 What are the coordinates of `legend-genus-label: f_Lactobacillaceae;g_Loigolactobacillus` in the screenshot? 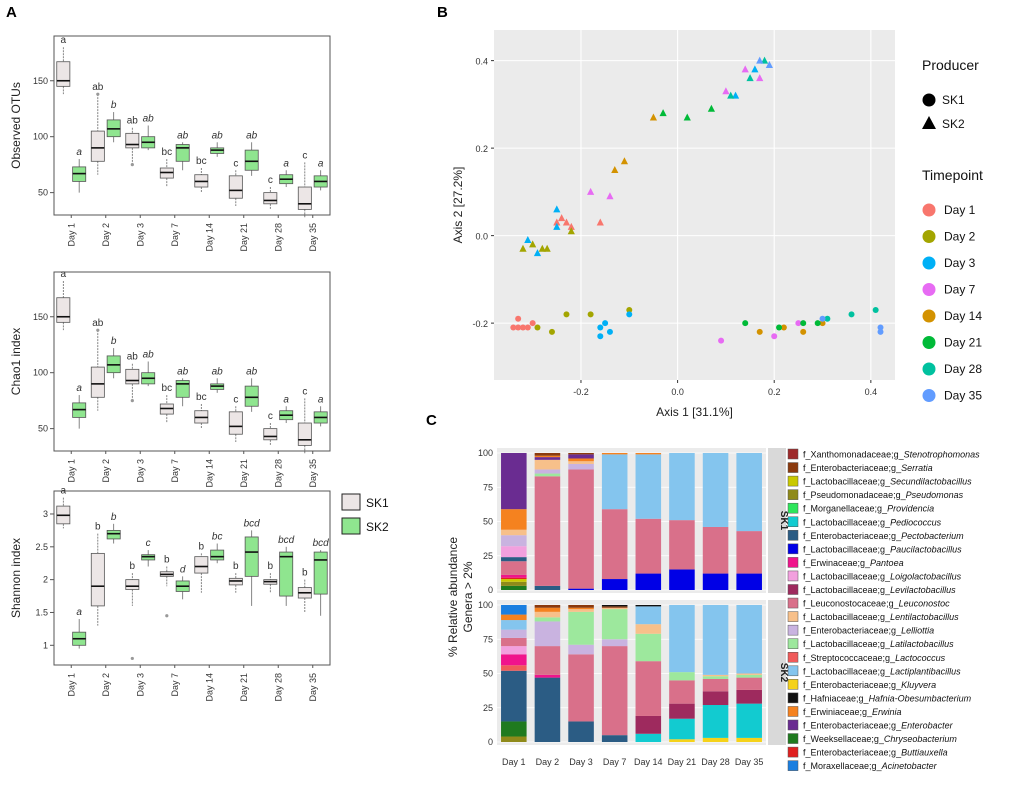 It's located at (882, 576).